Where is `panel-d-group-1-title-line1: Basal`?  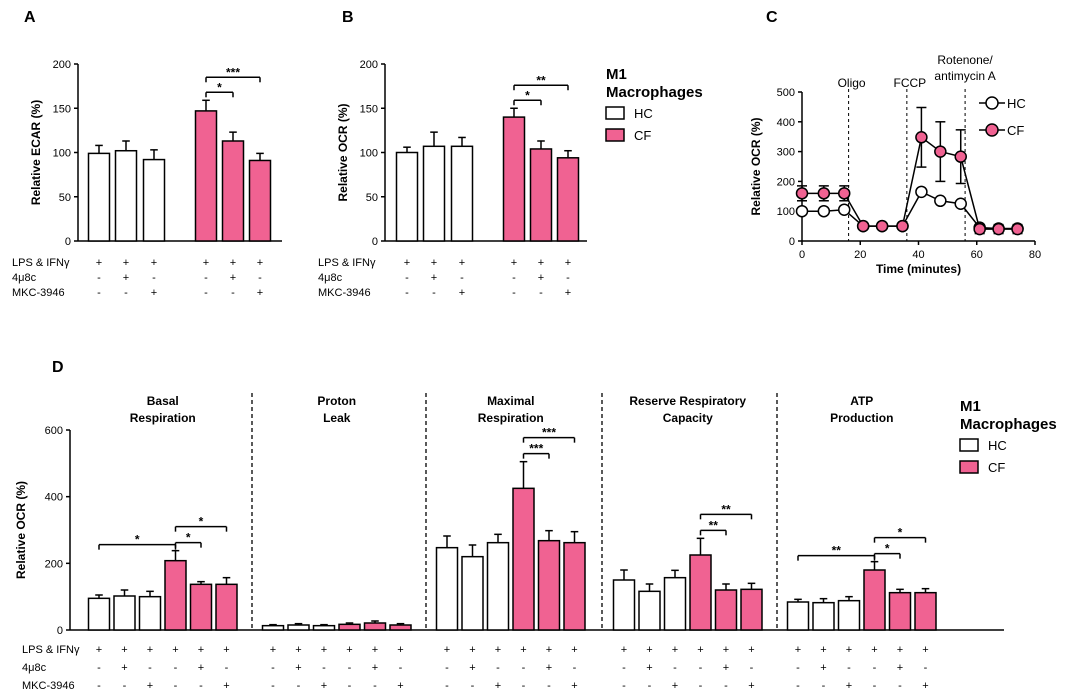 panel-d-group-1-title-line1: Basal is located at coordinates (163, 401).